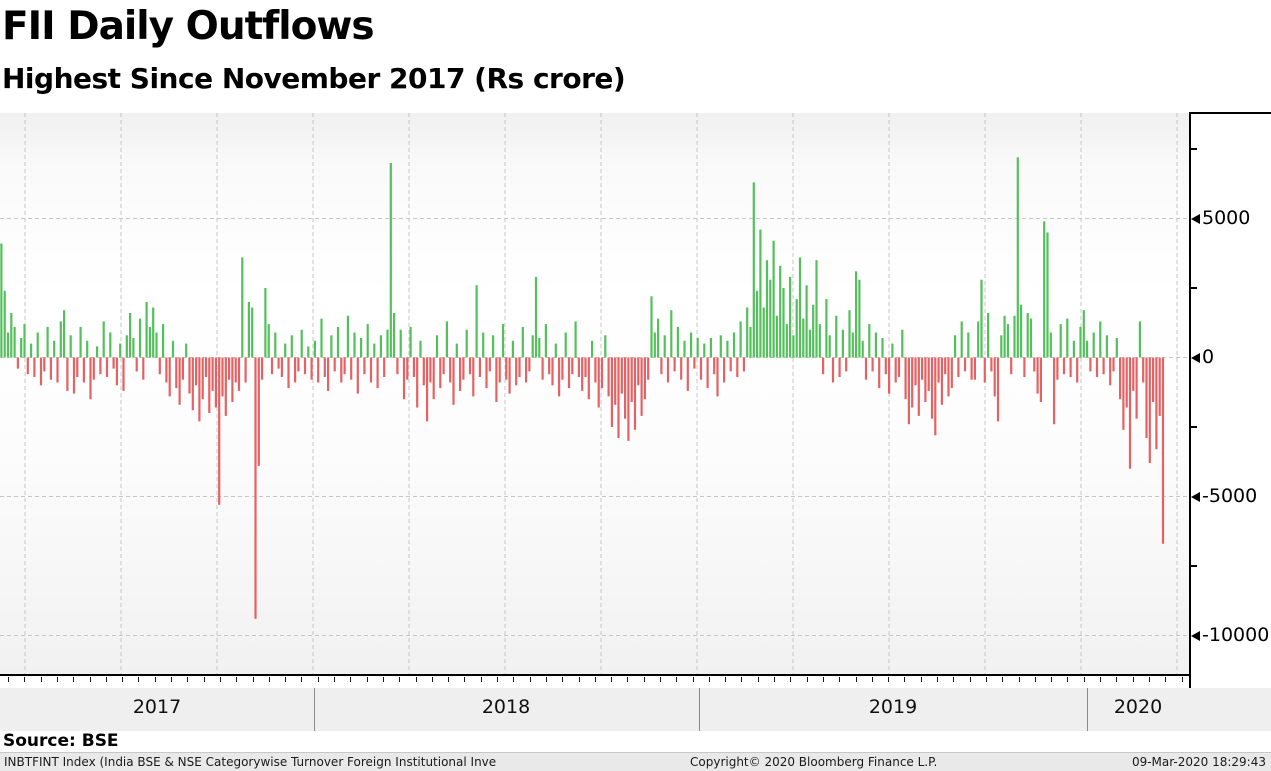  Describe the element at coordinates (1138, 707) in the screenshot. I see `year-label-2020: 2020` at that location.